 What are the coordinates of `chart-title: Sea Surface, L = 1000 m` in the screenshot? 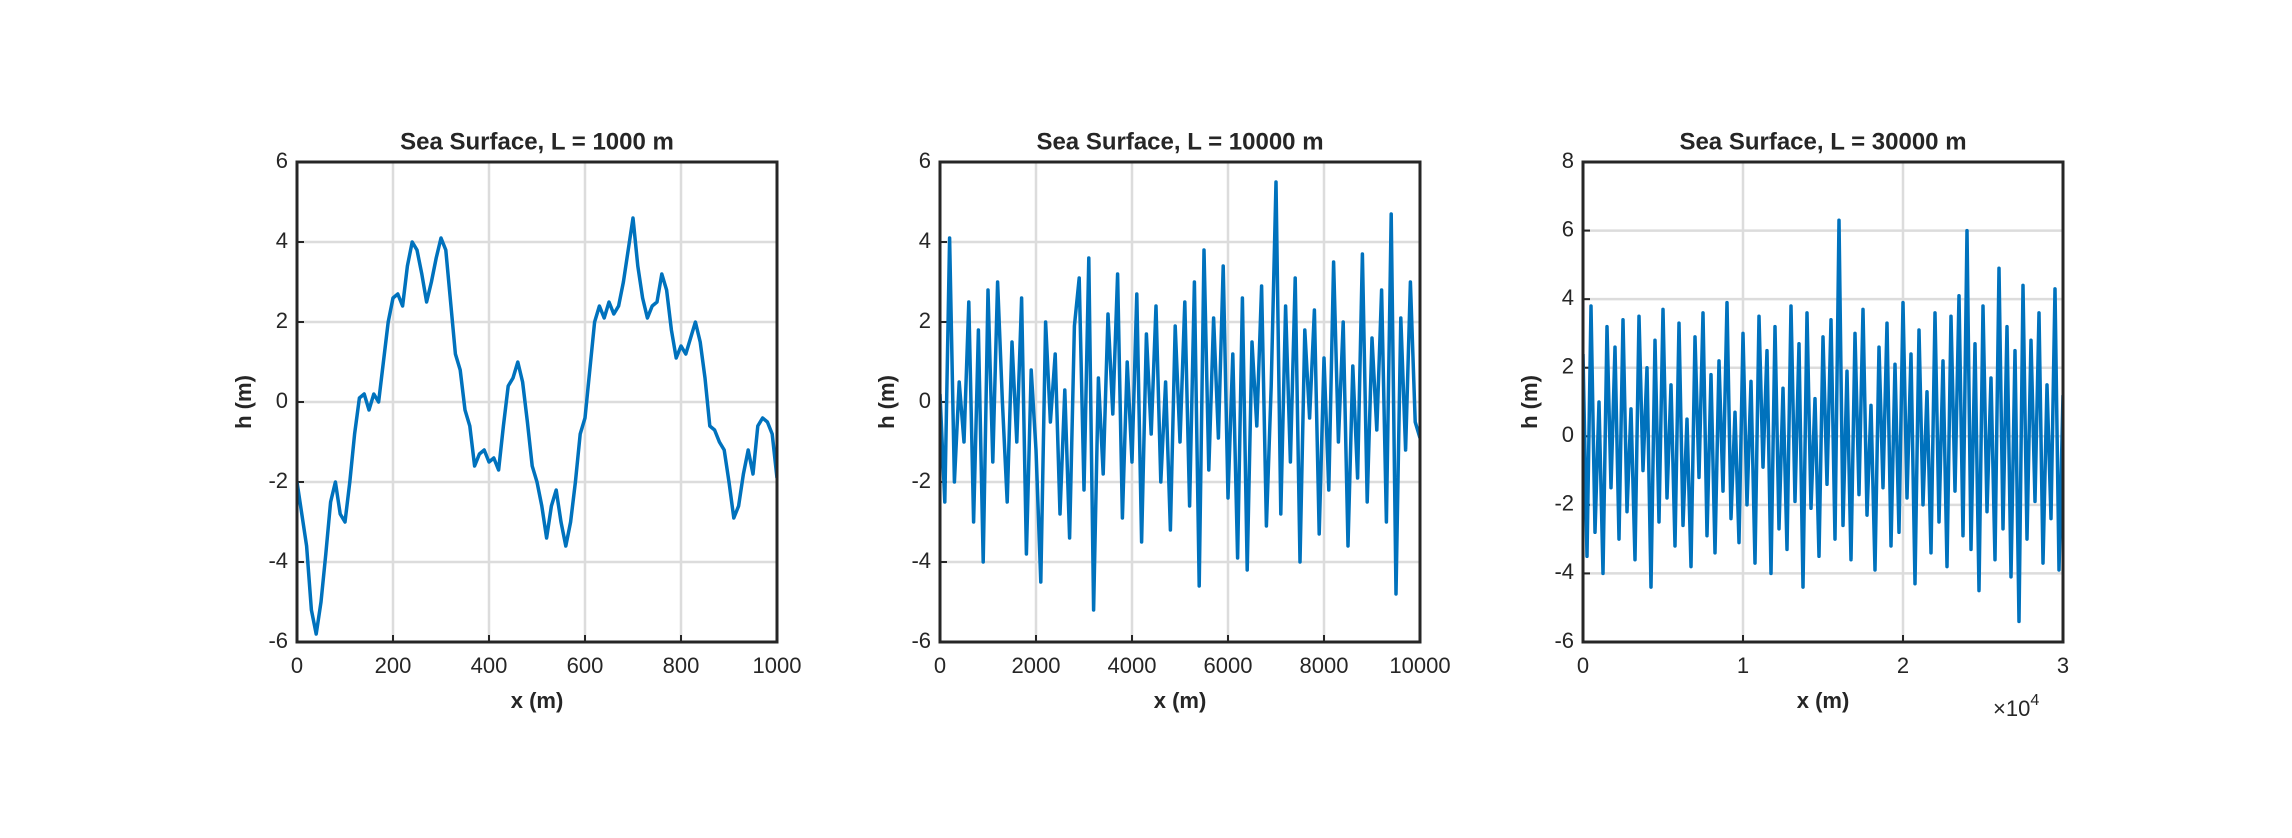 It's located at (537, 141).